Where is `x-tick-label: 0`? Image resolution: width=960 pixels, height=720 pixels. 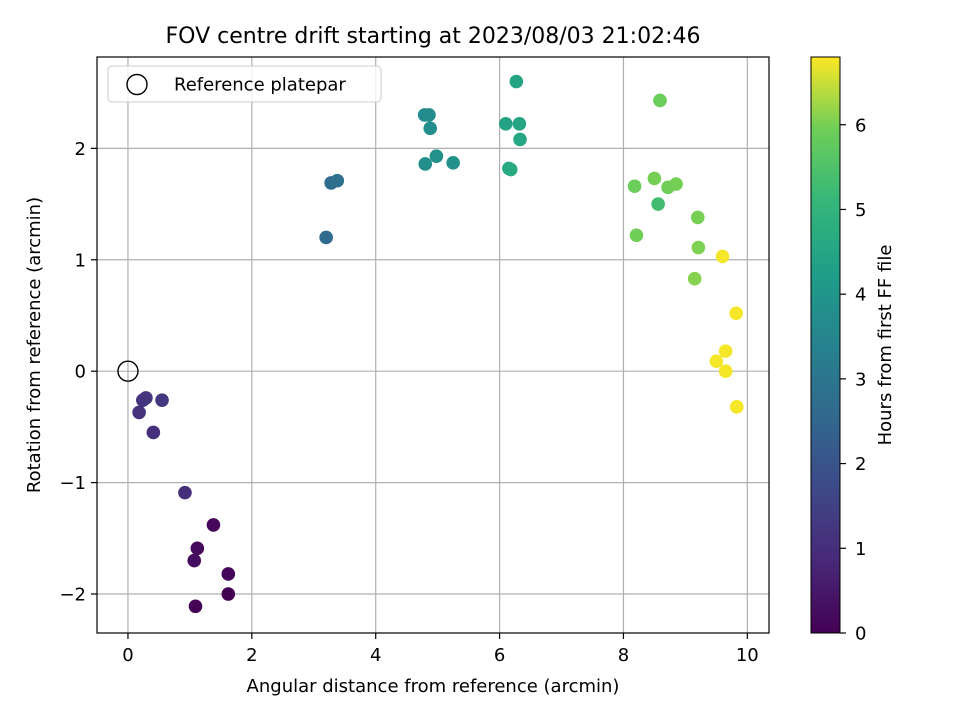
x-tick-label: 0 is located at coordinates (127, 655).